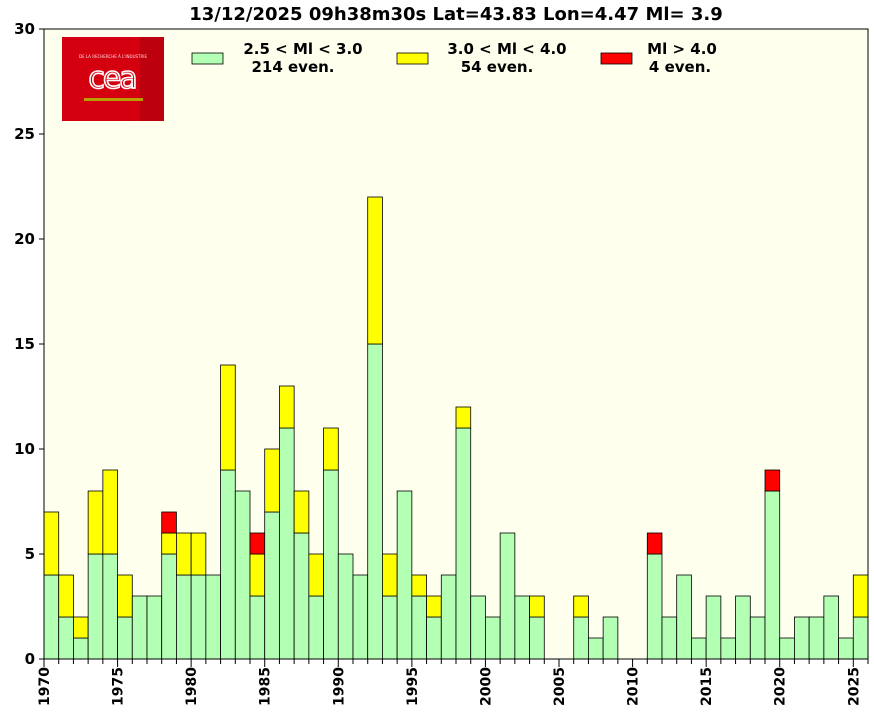 This screenshot has height=716, width=874. What do you see at coordinates (266, 686) in the screenshot?
I see `x-tick-label-1985: 1985` at bounding box center [266, 686].